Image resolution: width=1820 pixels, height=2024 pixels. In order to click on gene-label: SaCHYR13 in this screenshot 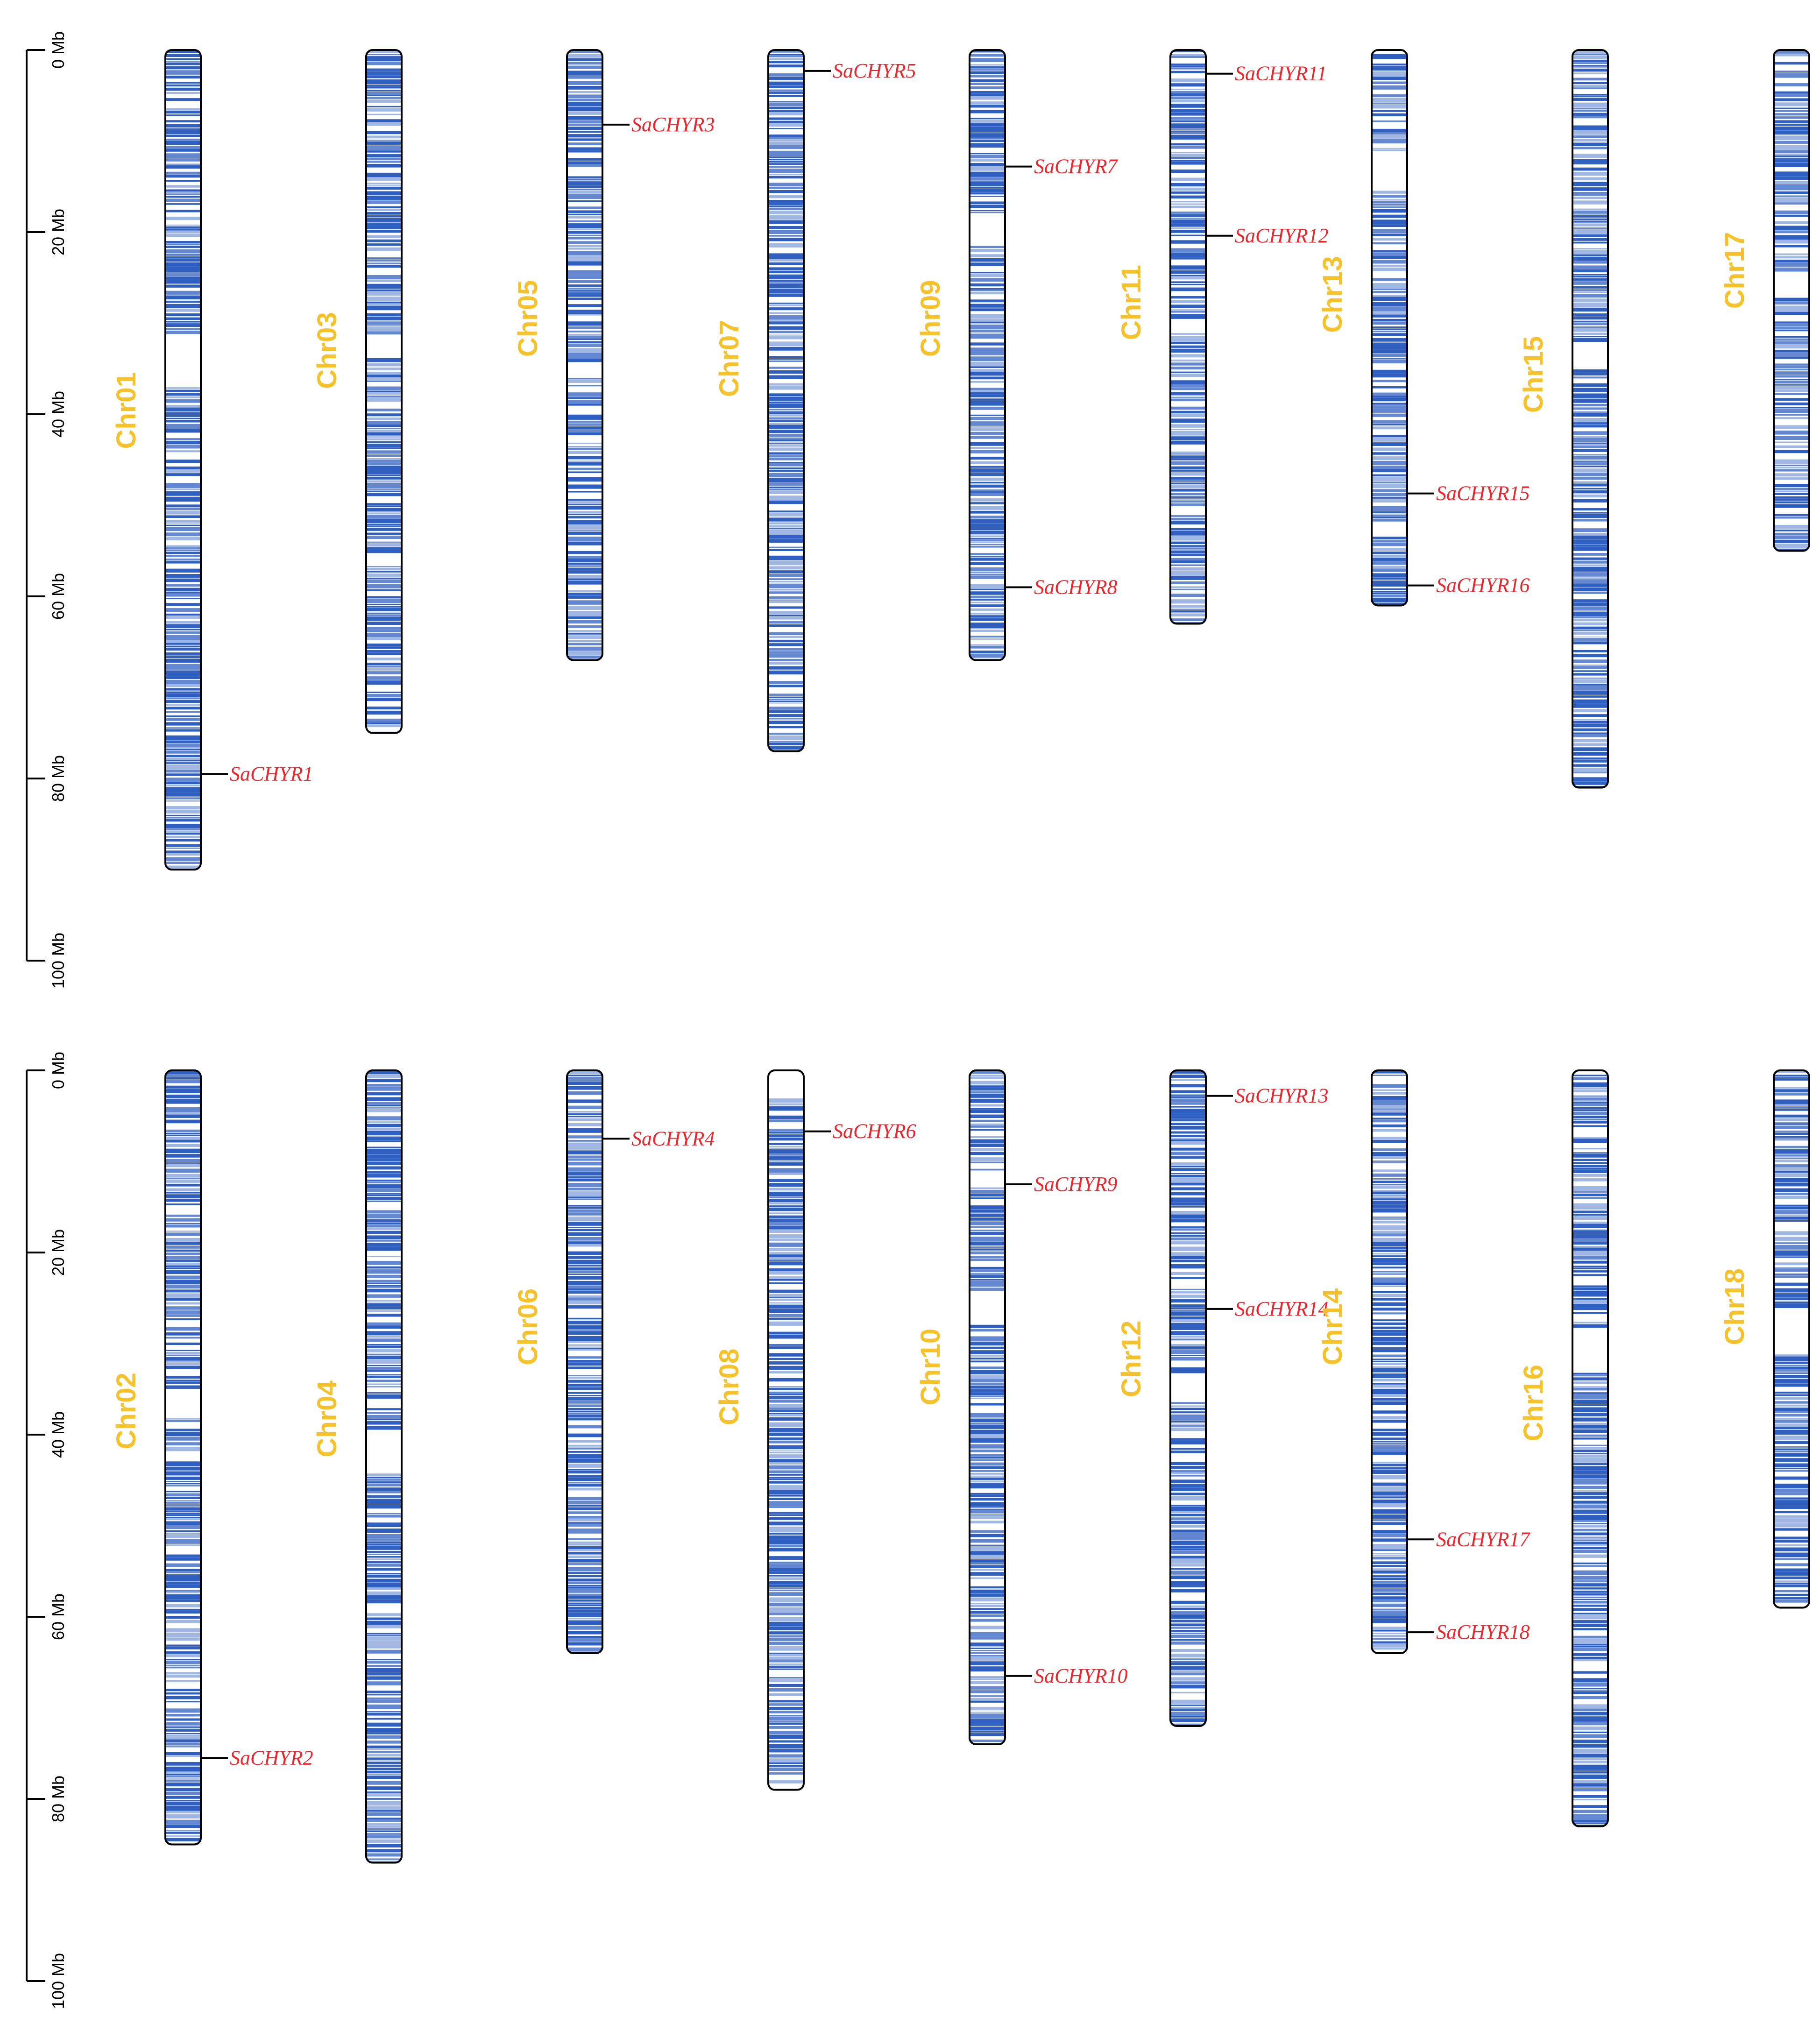, I will do `click(1281, 1095)`.